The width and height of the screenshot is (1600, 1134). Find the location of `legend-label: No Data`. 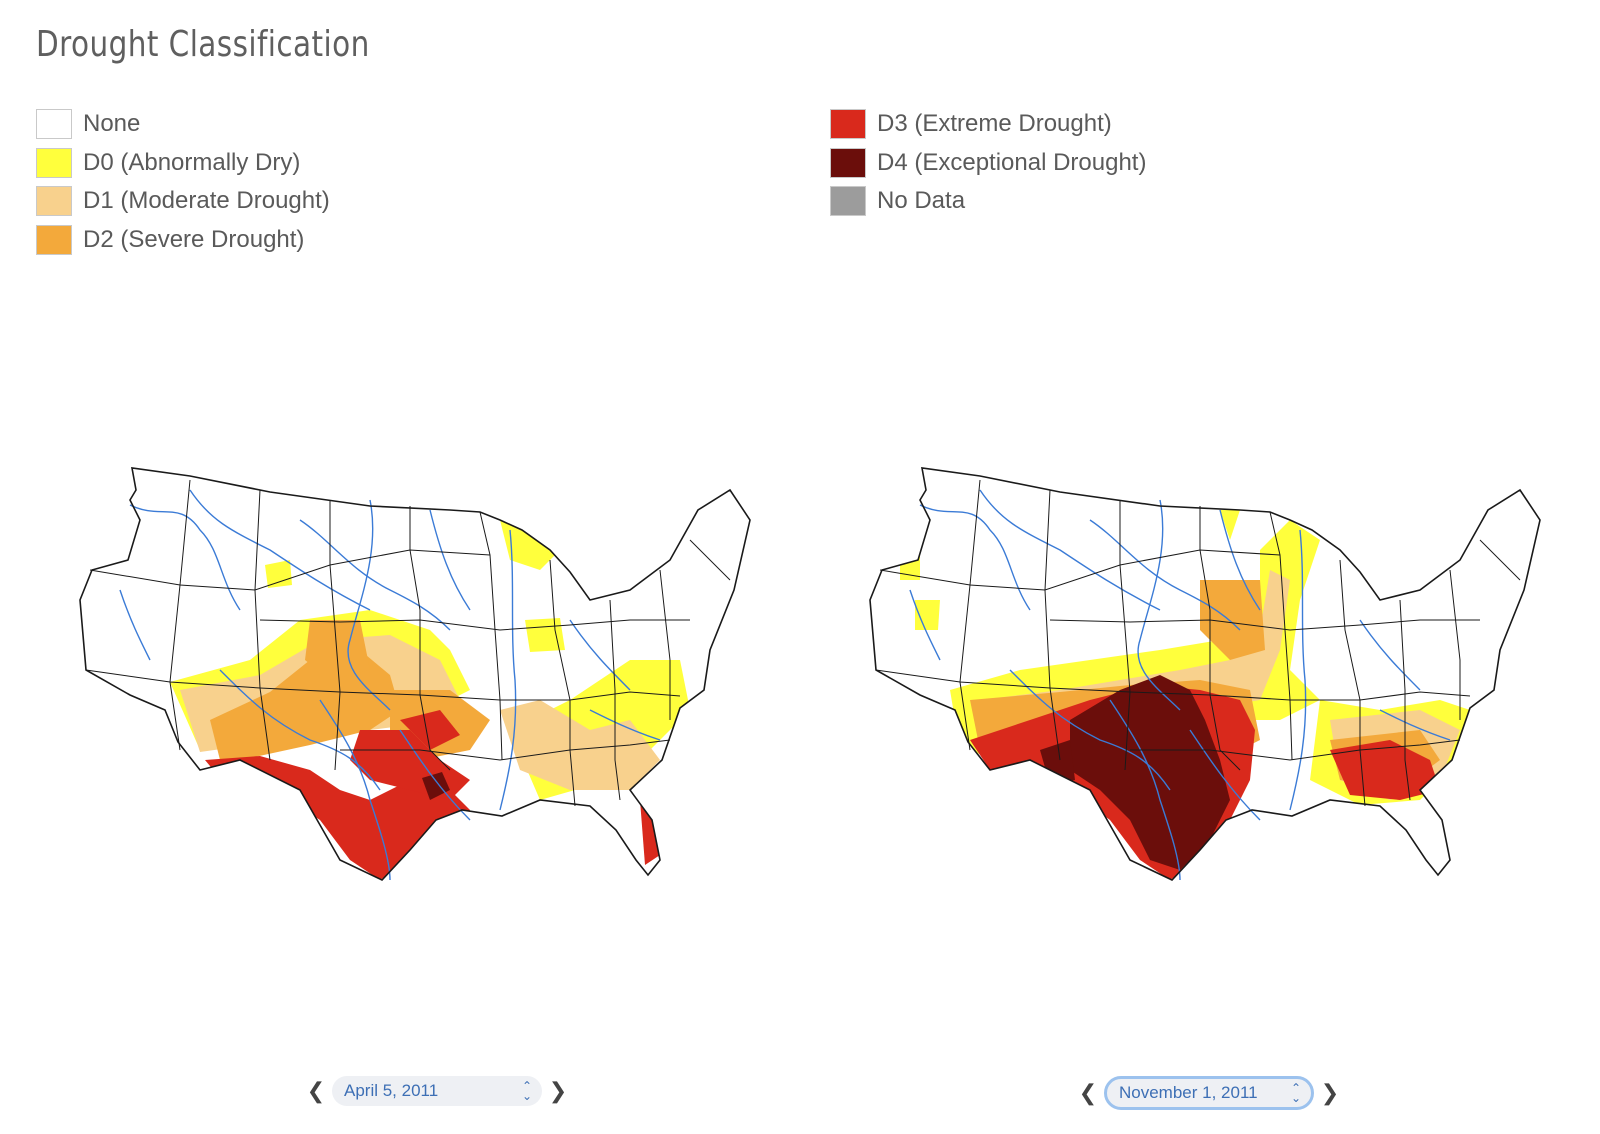

legend-label: No Data is located at coordinates (921, 201).